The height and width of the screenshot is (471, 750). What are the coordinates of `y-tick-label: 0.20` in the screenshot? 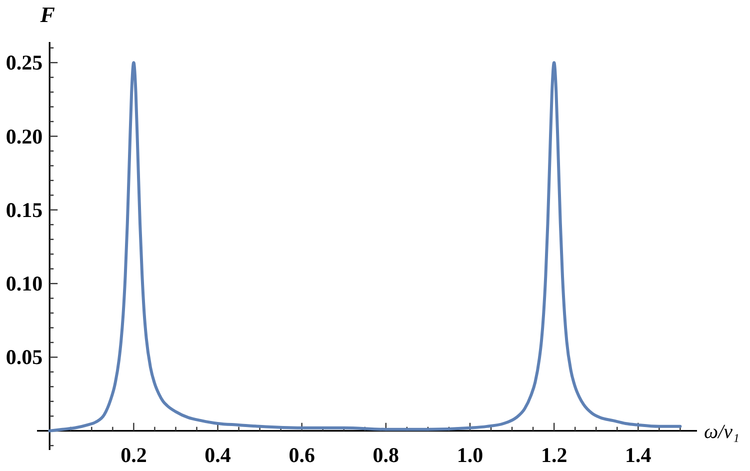 It's located at (24, 136).